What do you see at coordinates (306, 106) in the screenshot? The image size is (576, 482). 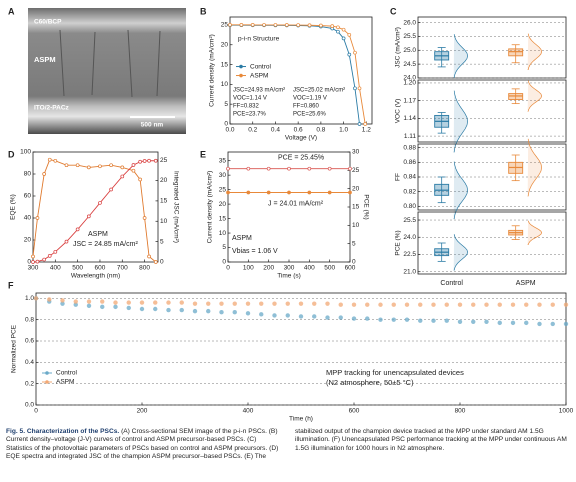 I see `stat-label: FF=0.860` at bounding box center [306, 106].